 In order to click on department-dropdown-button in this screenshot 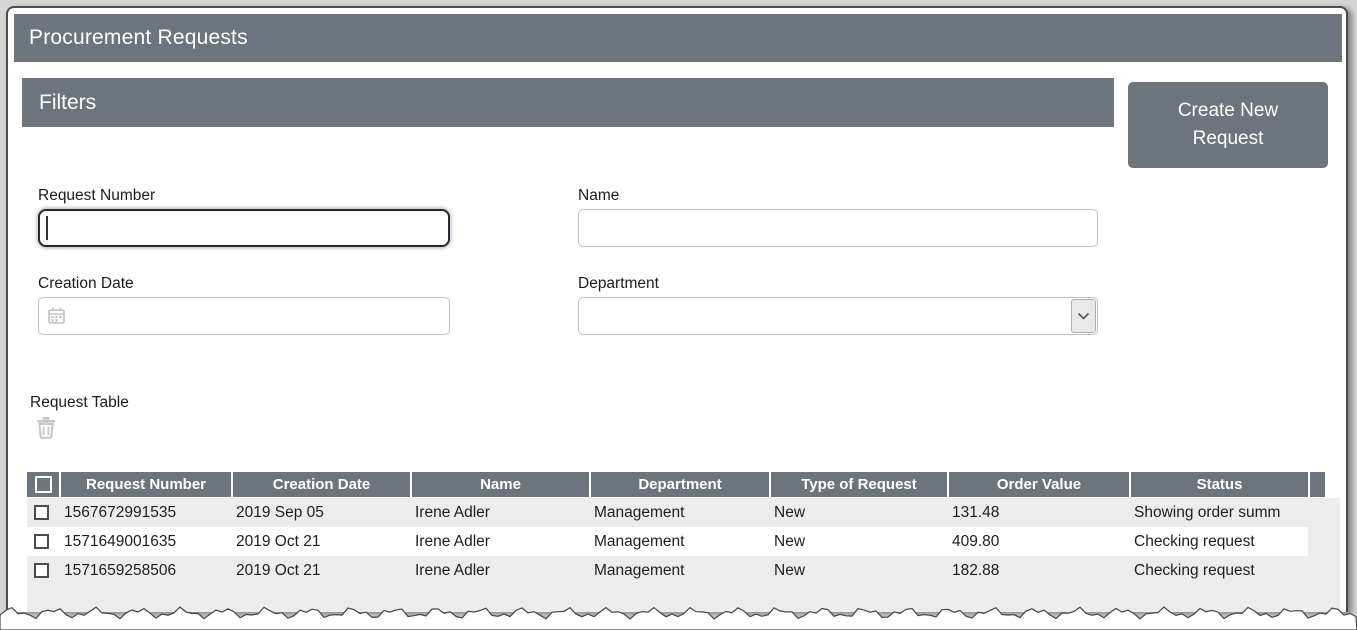, I will do `click(1083, 316)`.